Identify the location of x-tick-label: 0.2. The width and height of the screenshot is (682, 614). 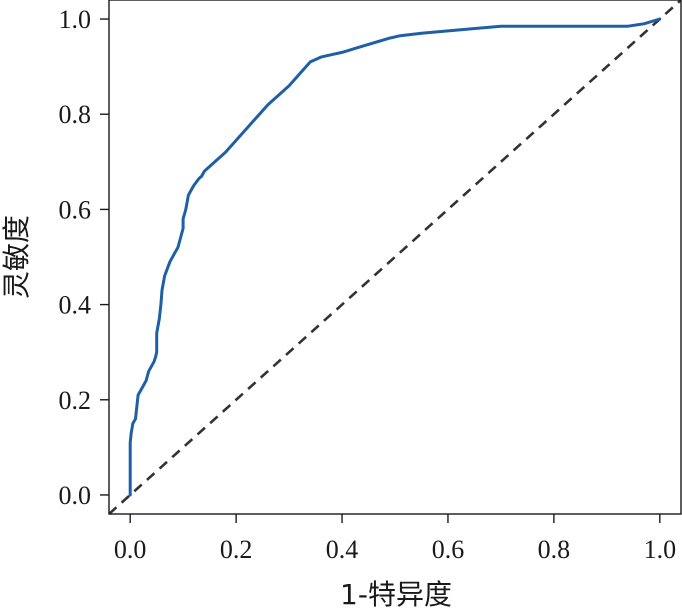
(236, 549).